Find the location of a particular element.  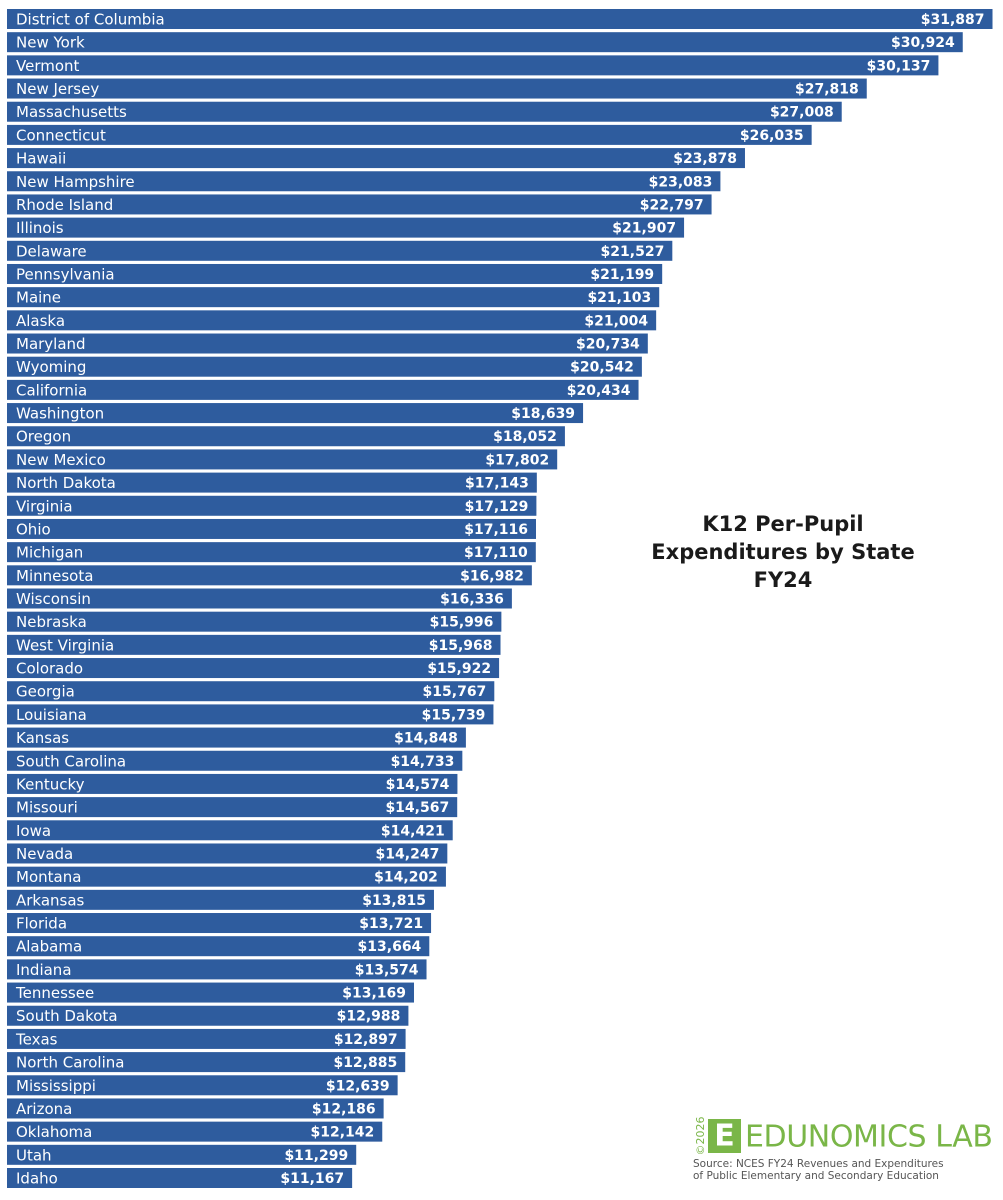

value-label: $13,664 is located at coordinates (390, 947).